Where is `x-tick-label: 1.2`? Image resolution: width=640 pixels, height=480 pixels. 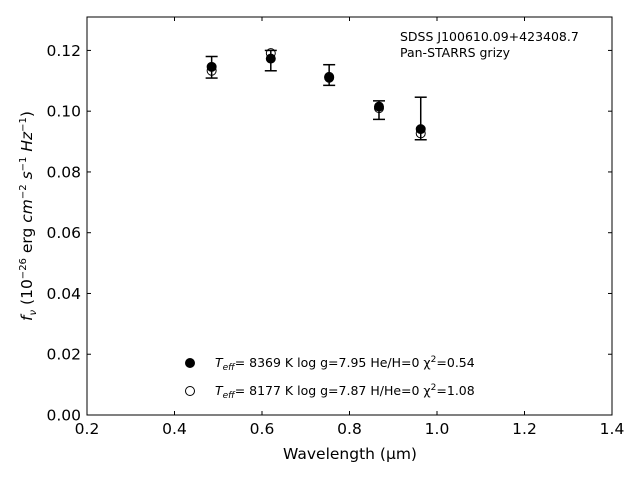
x-tick-label: 1.2 is located at coordinates (524, 429).